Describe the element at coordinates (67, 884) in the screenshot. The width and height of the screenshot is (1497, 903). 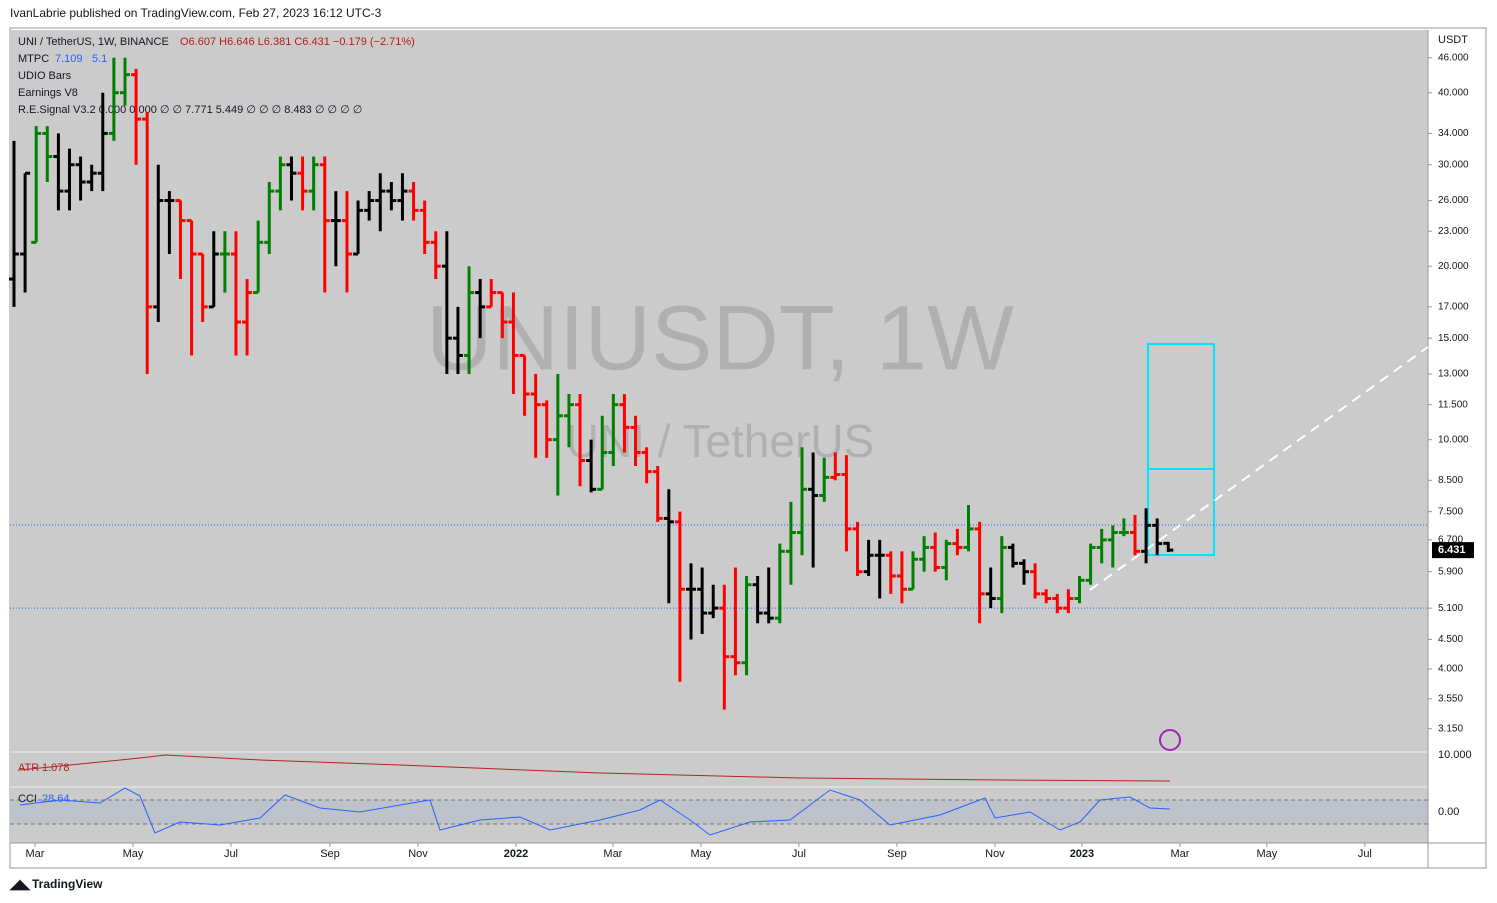
I see `footer: TradingView` at that location.